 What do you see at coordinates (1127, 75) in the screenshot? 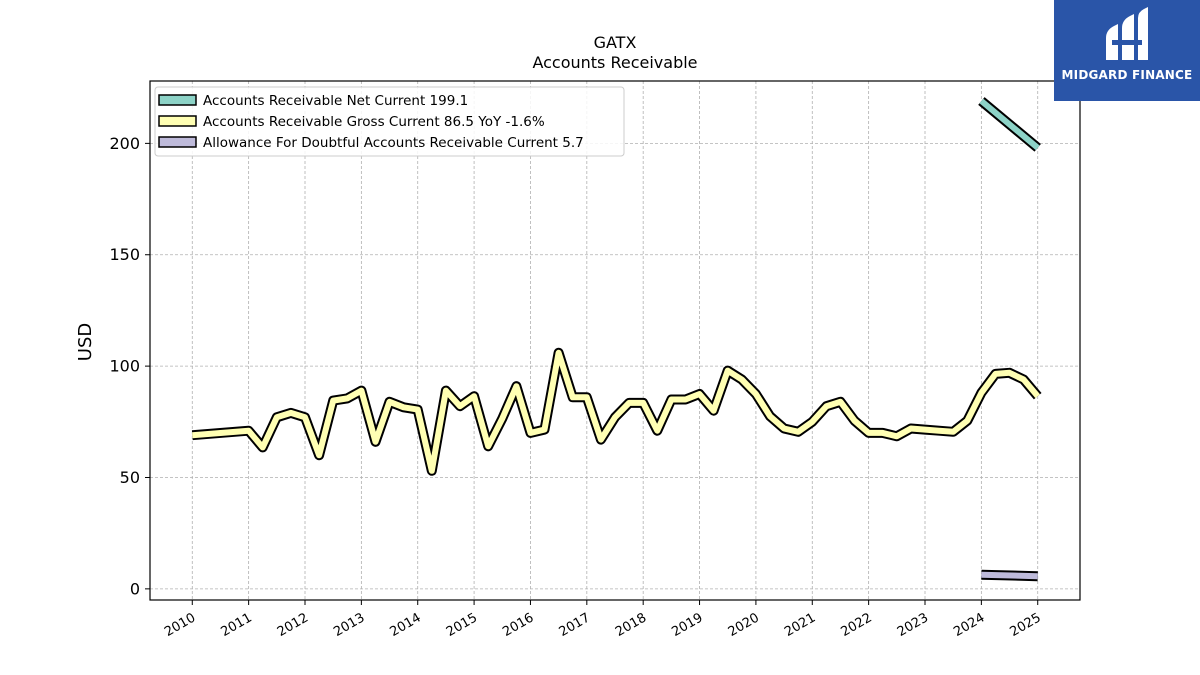
I see `logo-text: MIDGARD FINANCE` at bounding box center [1127, 75].